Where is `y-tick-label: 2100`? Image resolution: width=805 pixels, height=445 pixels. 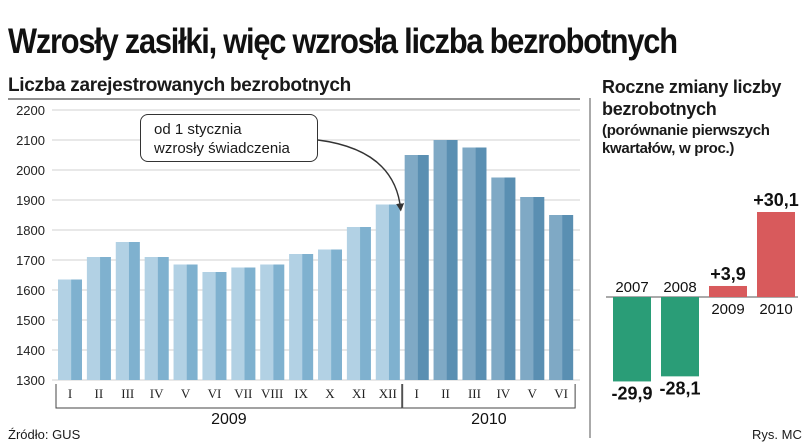
y-tick-label: 2100 is located at coordinates (30, 140).